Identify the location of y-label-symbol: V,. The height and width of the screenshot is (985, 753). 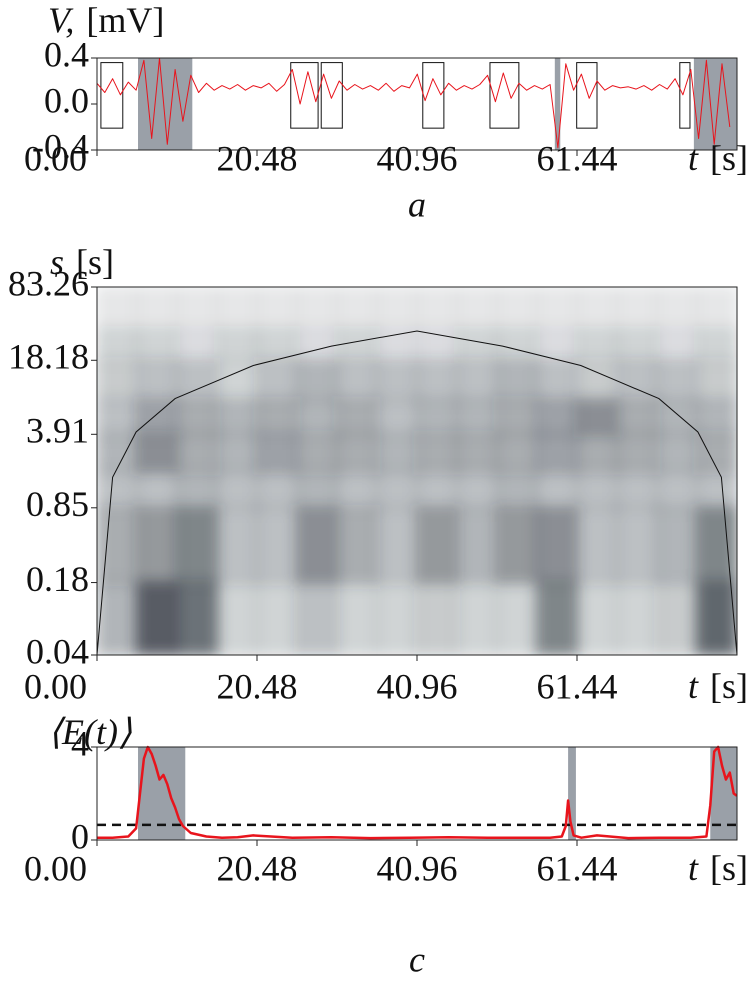
(61, 20).